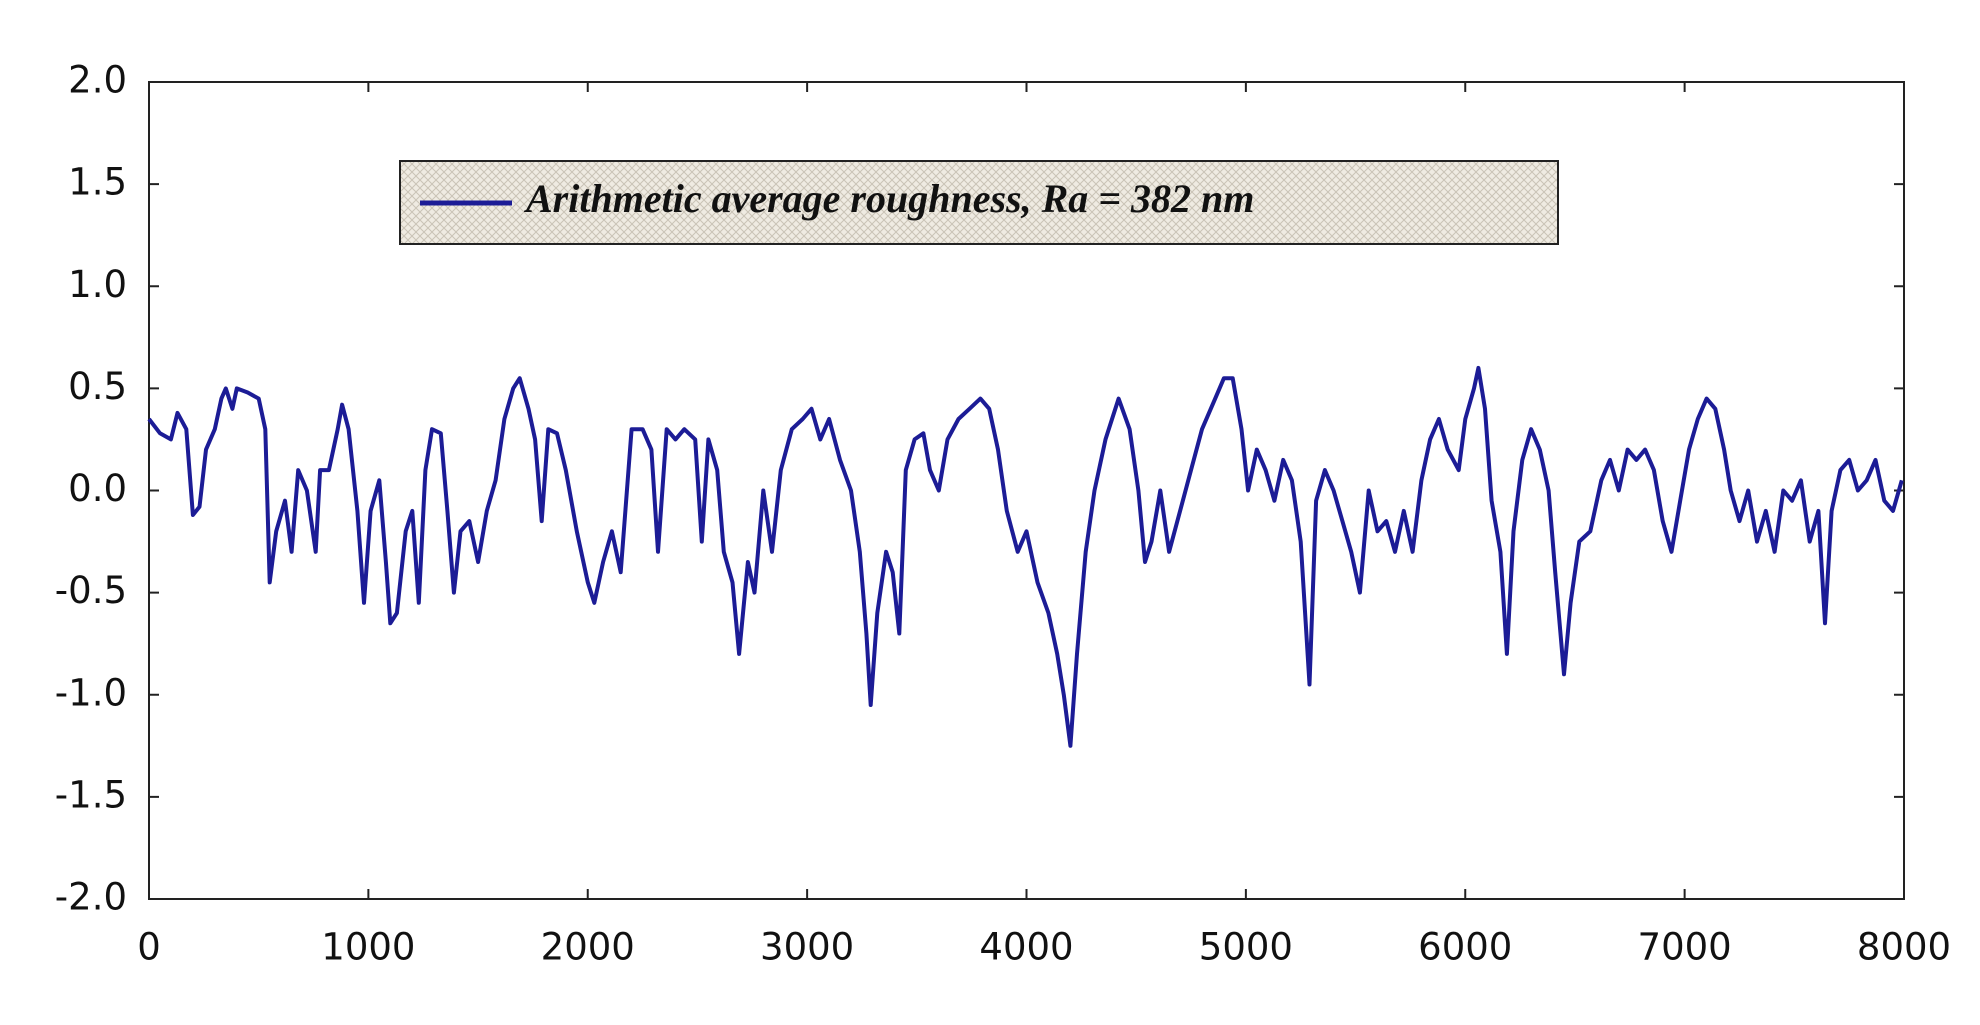 The height and width of the screenshot is (1025, 1980). Describe the element at coordinates (1246, 947) in the screenshot. I see `x-tick-label: 5000` at that location.